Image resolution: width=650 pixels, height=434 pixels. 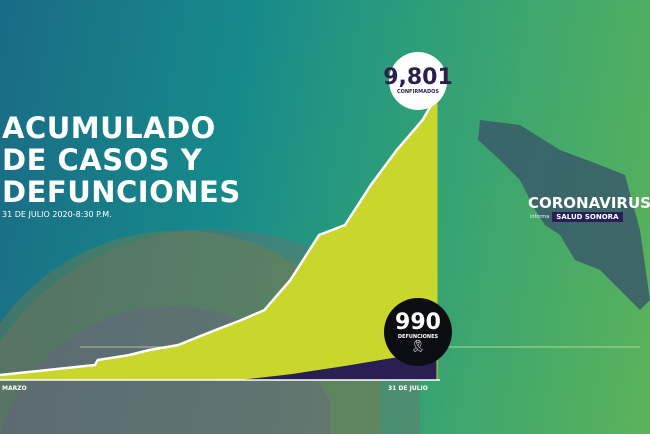 I want to click on title-line: ACUMULADO, so click(x=109, y=128).